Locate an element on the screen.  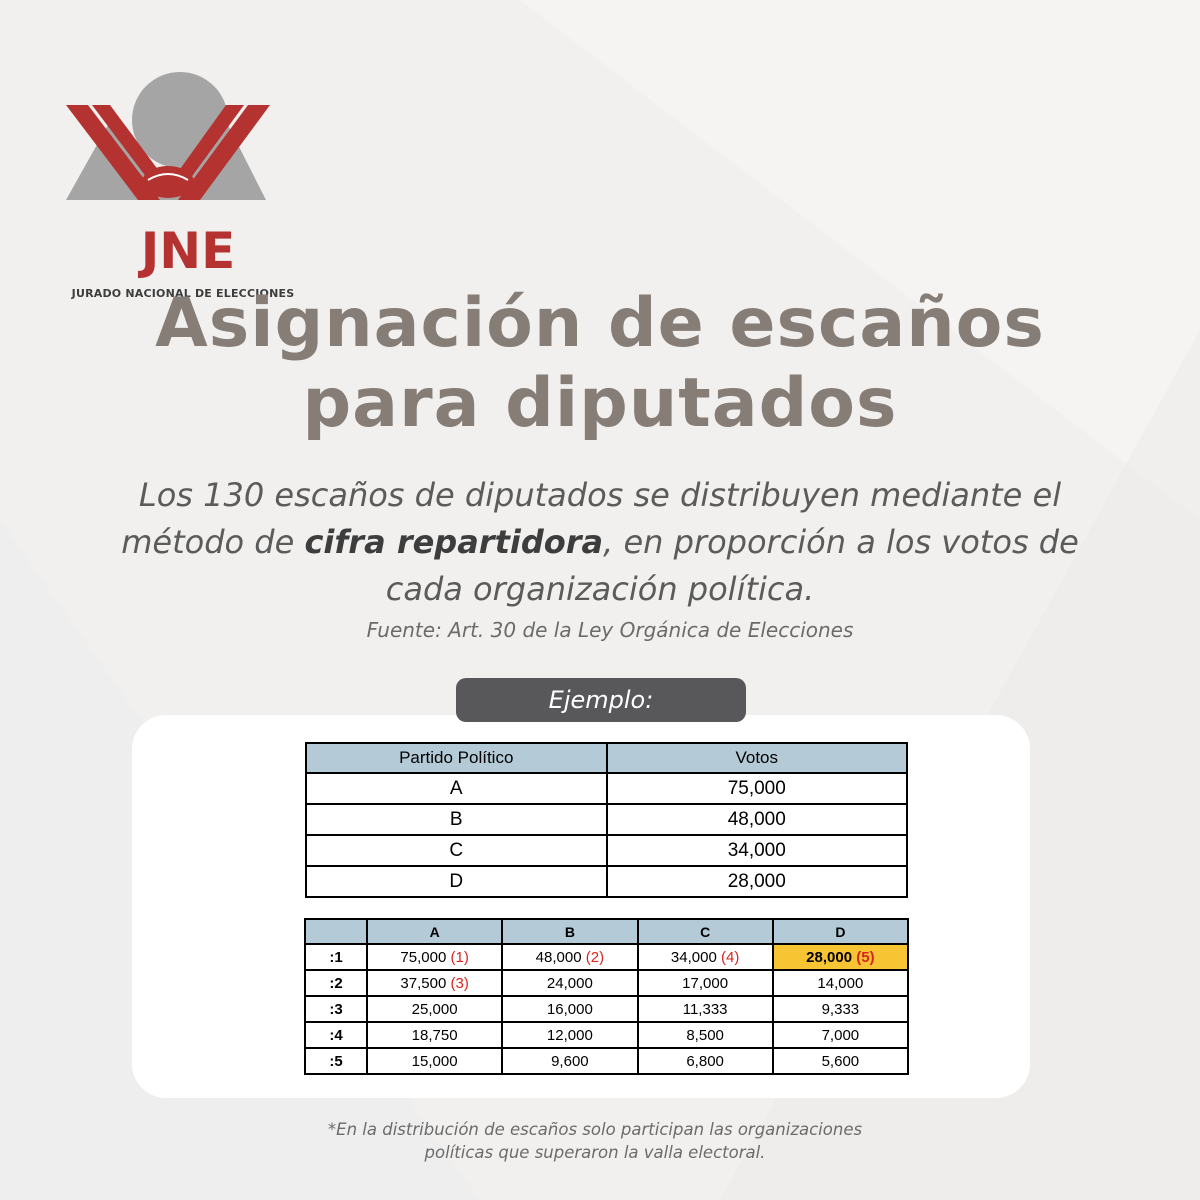
description-emphasis: cifra repartidora is located at coordinates (454, 542).